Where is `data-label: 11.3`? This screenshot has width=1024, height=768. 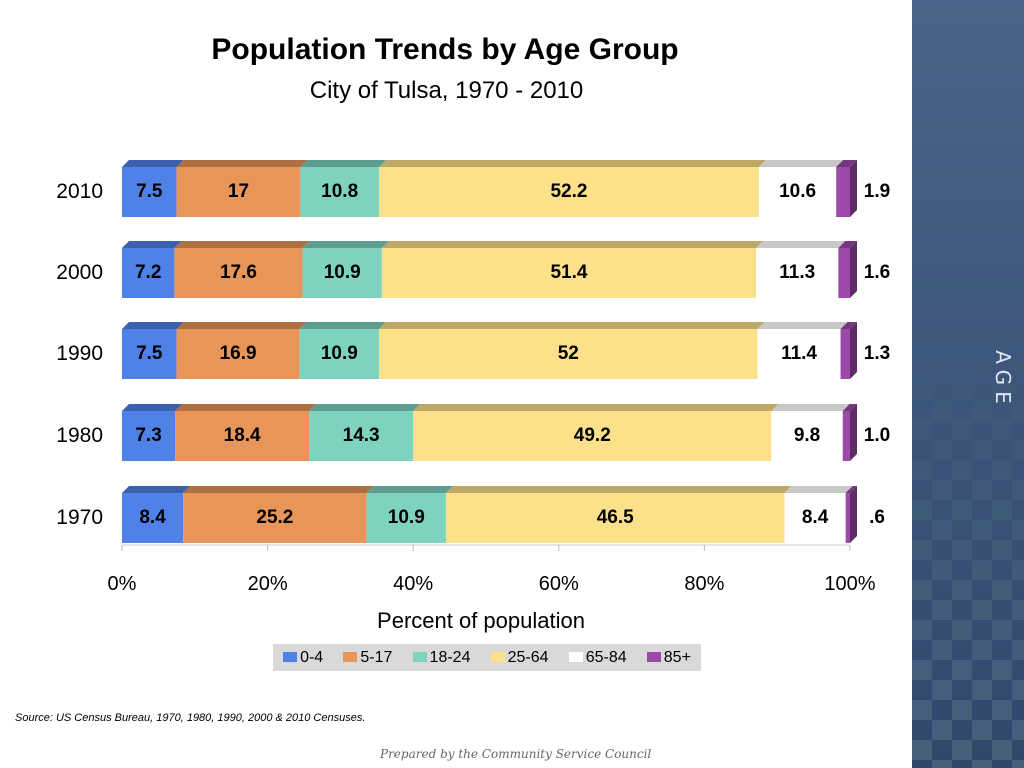 data-label: 11.3 is located at coordinates (797, 272).